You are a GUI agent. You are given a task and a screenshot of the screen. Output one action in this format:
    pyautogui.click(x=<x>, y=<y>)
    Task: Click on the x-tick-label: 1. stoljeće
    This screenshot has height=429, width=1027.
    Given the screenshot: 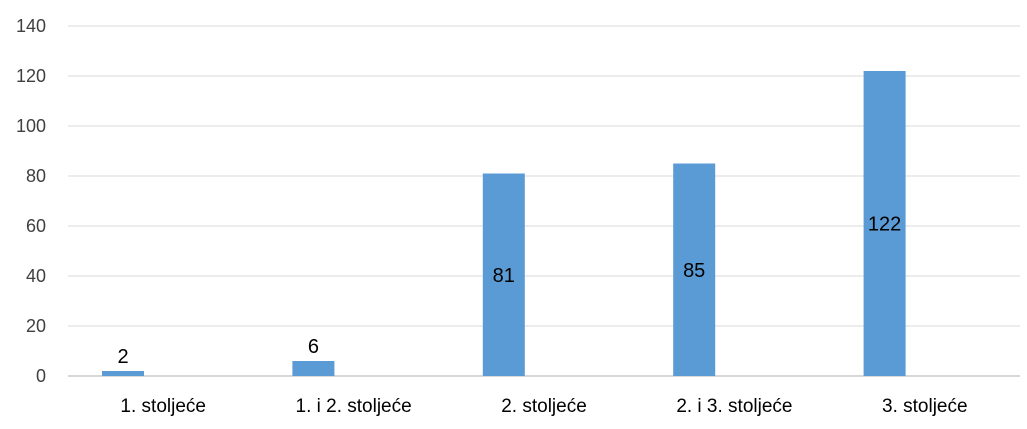 What is the action you would take?
    pyautogui.click(x=163, y=406)
    